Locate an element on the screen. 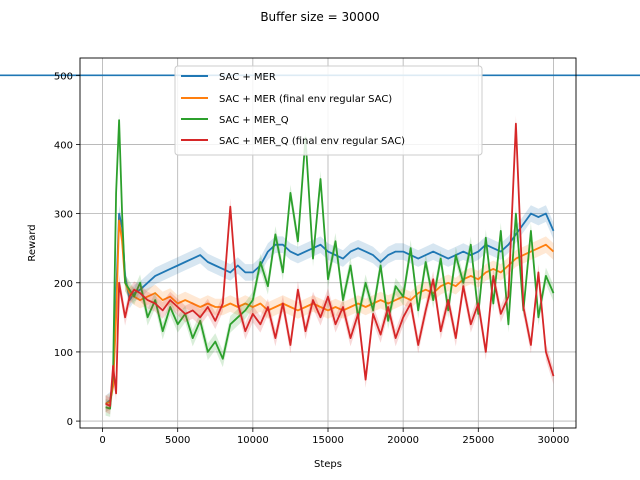 This screenshot has width=640, height=480. y-tick-label: 500 is located at coordinates (63, 76).